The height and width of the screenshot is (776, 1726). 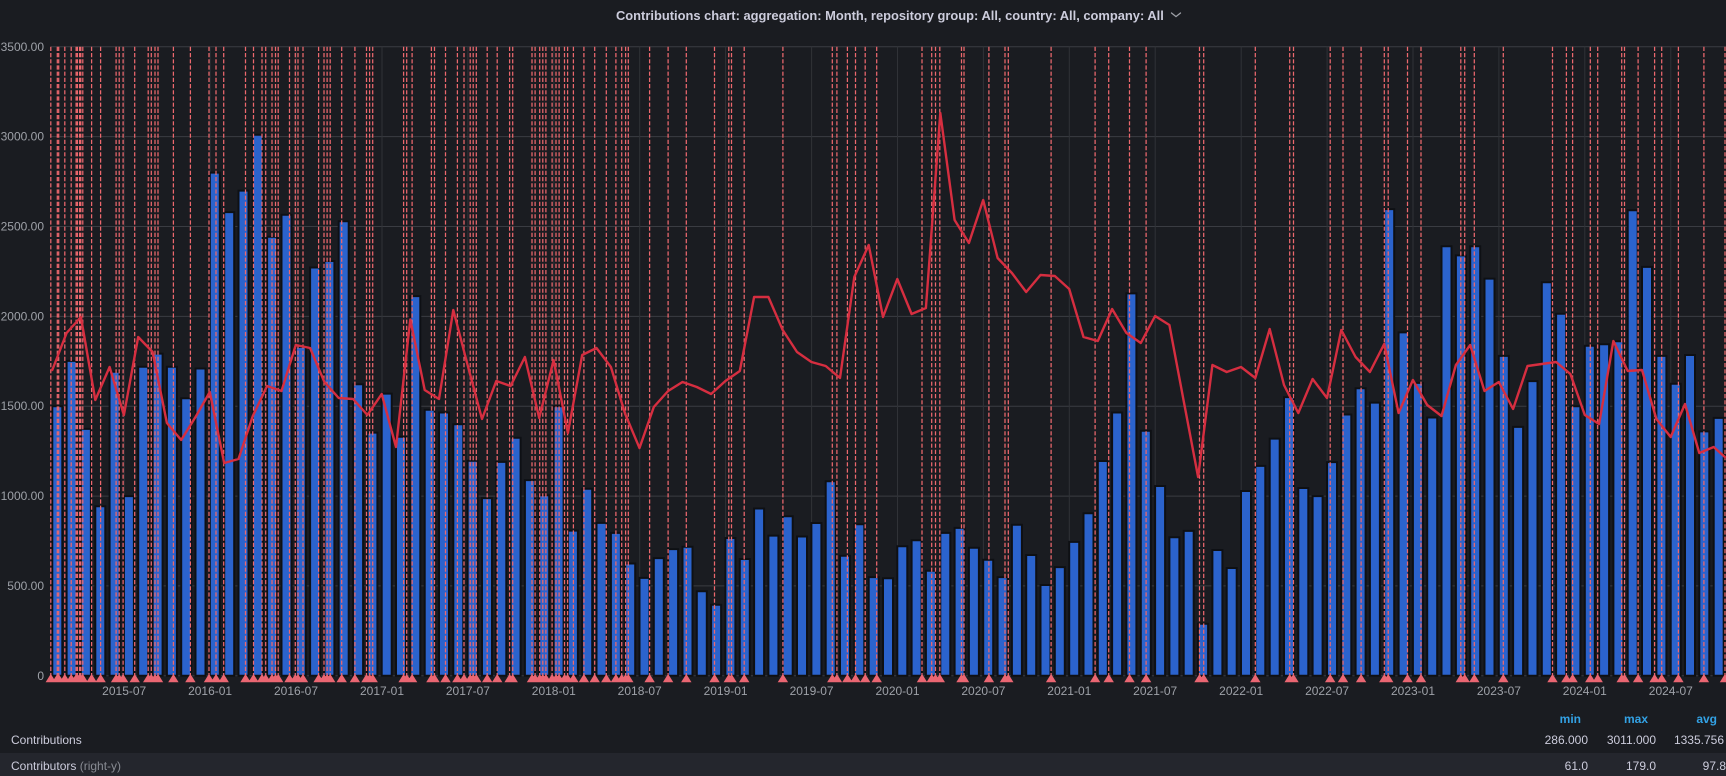 I want to click on svg-text: 2018-07, so click(x=640, y=691).